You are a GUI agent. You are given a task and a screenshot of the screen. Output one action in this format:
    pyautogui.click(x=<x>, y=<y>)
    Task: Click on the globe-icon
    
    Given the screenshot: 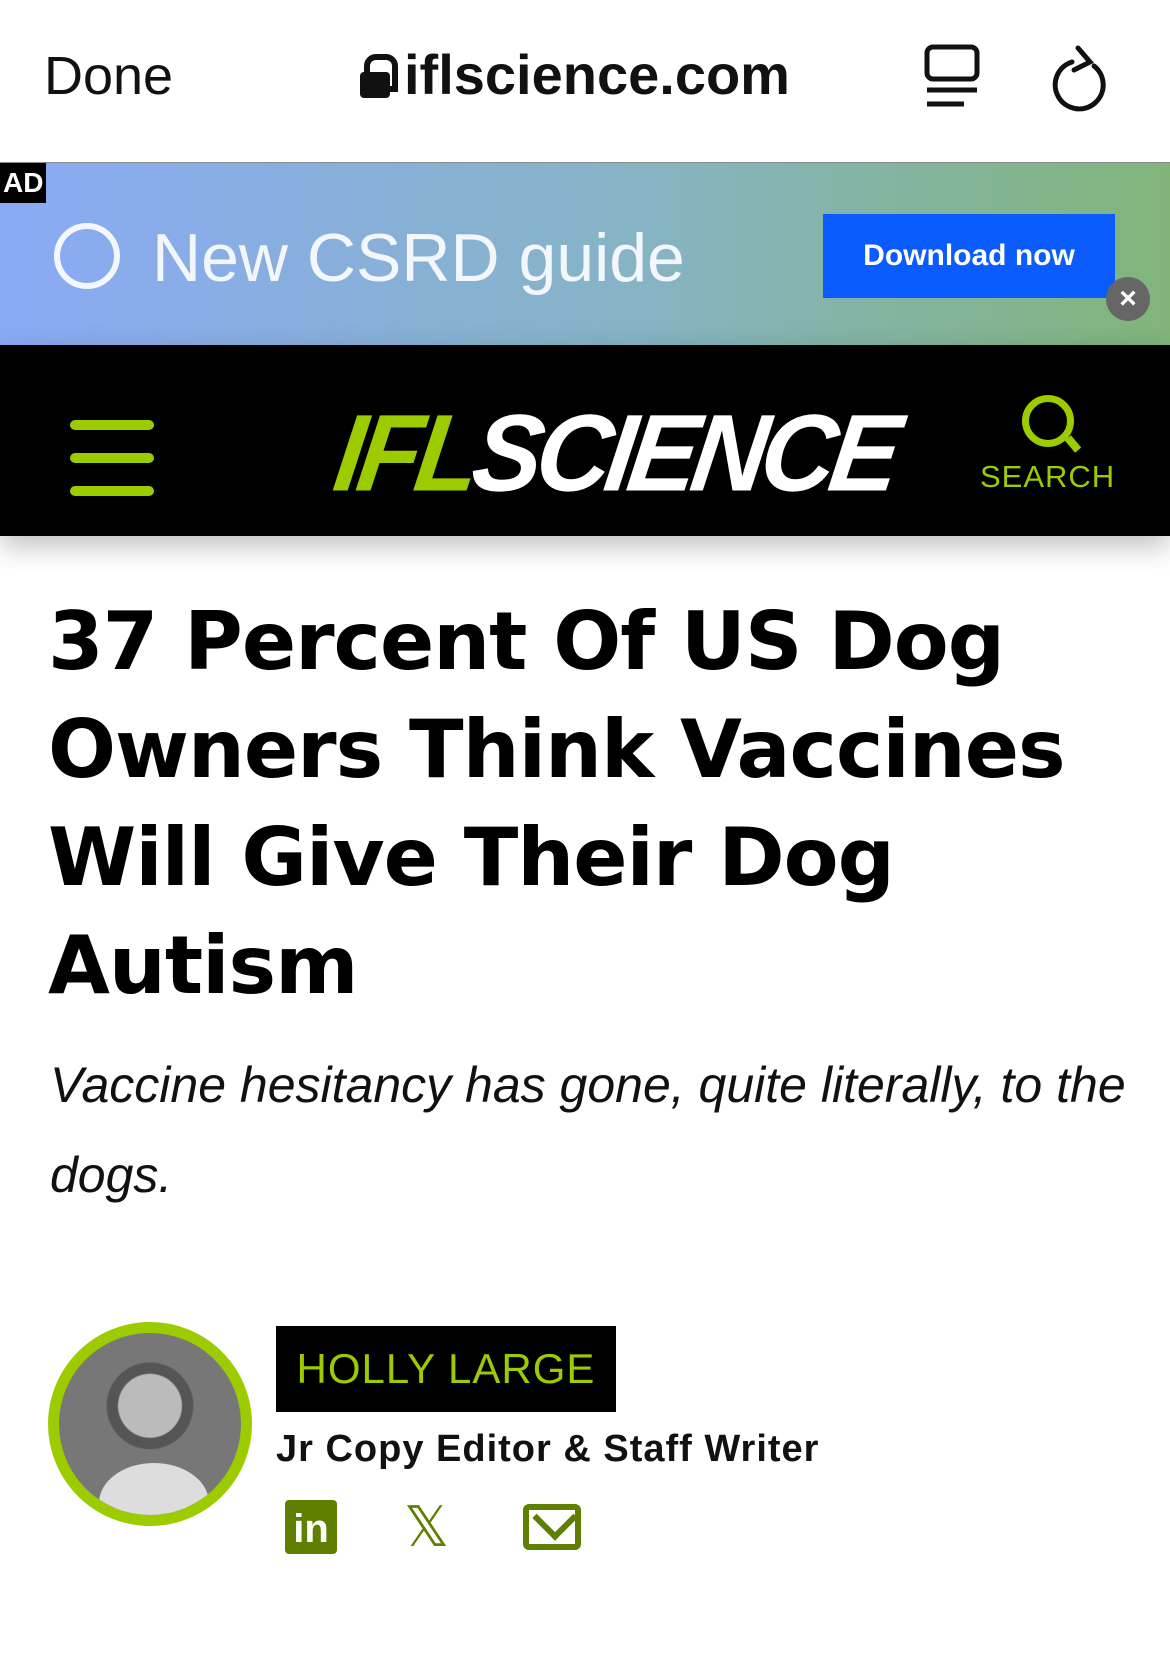 What is the action you would take?
    pyautogui.click(x=87, y=256)
    